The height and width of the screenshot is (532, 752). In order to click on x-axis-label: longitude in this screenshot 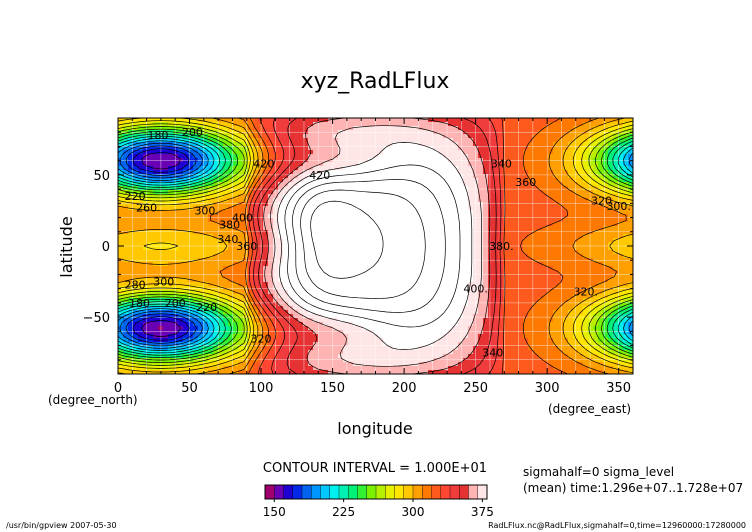, I will do `click(374, 428)`.